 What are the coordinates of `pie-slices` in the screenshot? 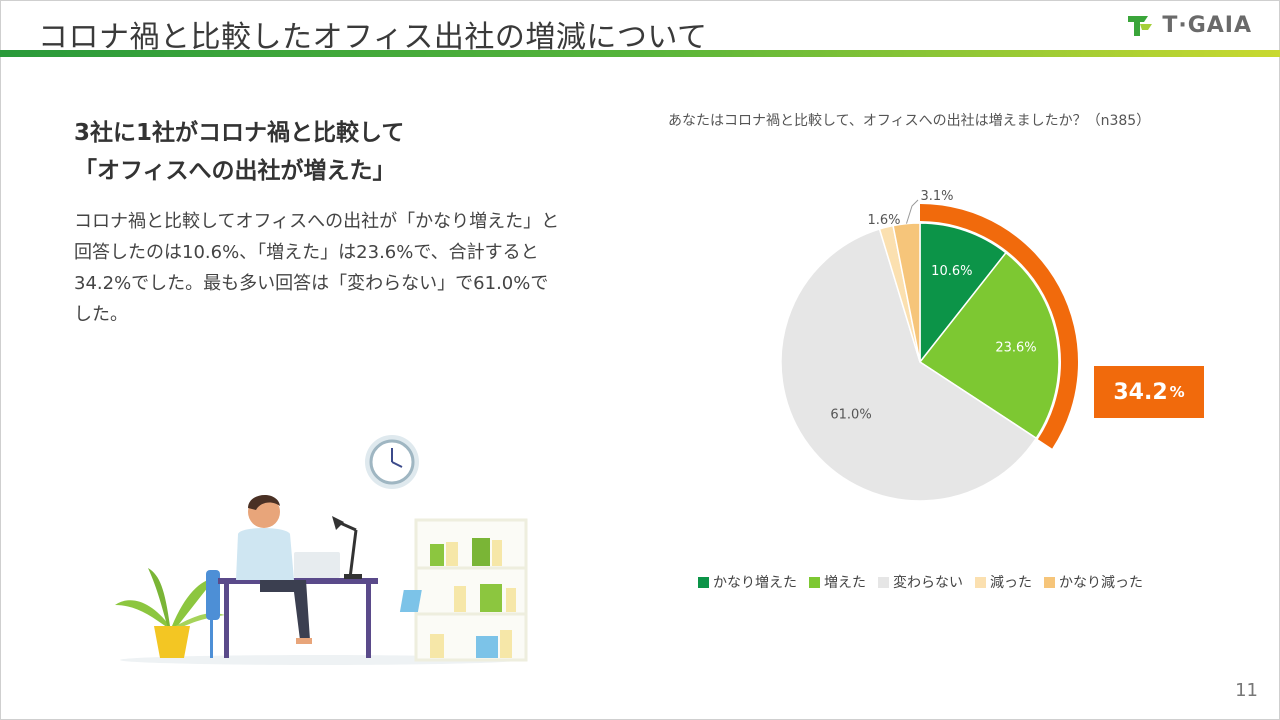 It's located at (920, 362).